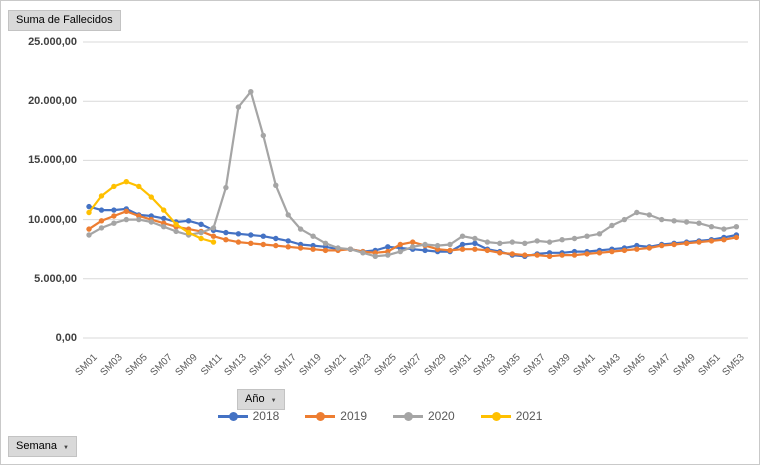 The image size is (760, 465). What do you see at coordinates (529, 416) in the screenshot?
I see `legend-label: 2021` at bounding box center [529, 416].